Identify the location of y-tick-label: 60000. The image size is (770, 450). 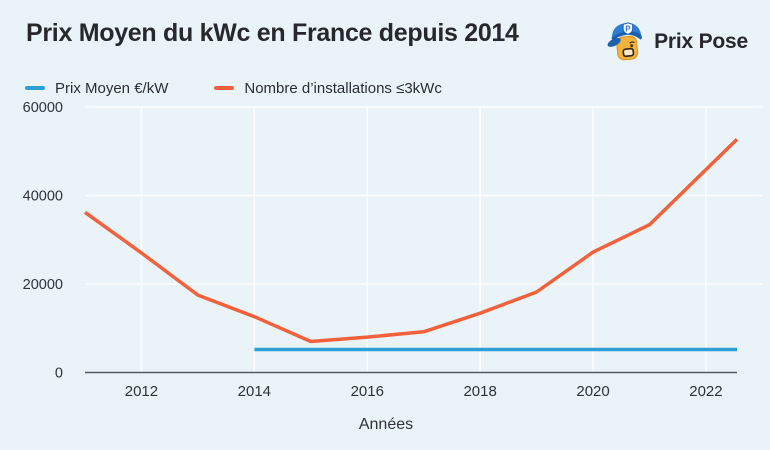
(43, 108).